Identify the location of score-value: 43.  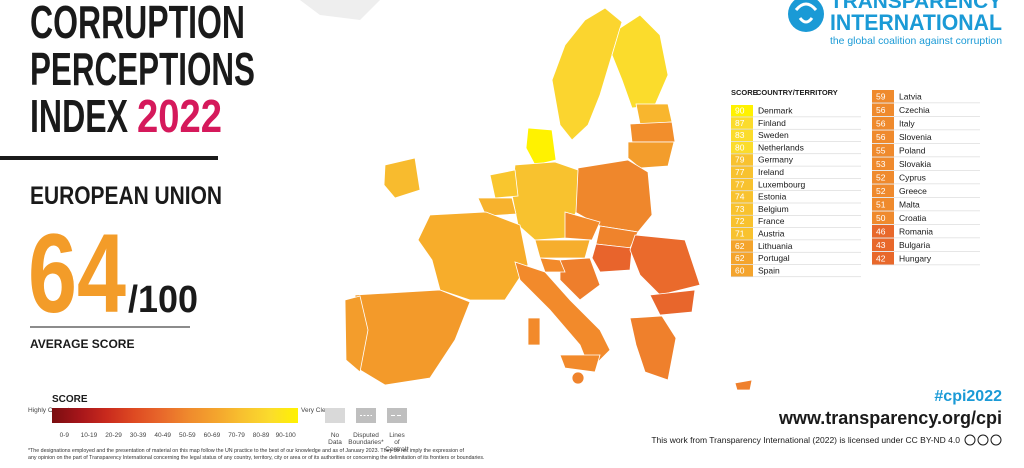
(881, 245).